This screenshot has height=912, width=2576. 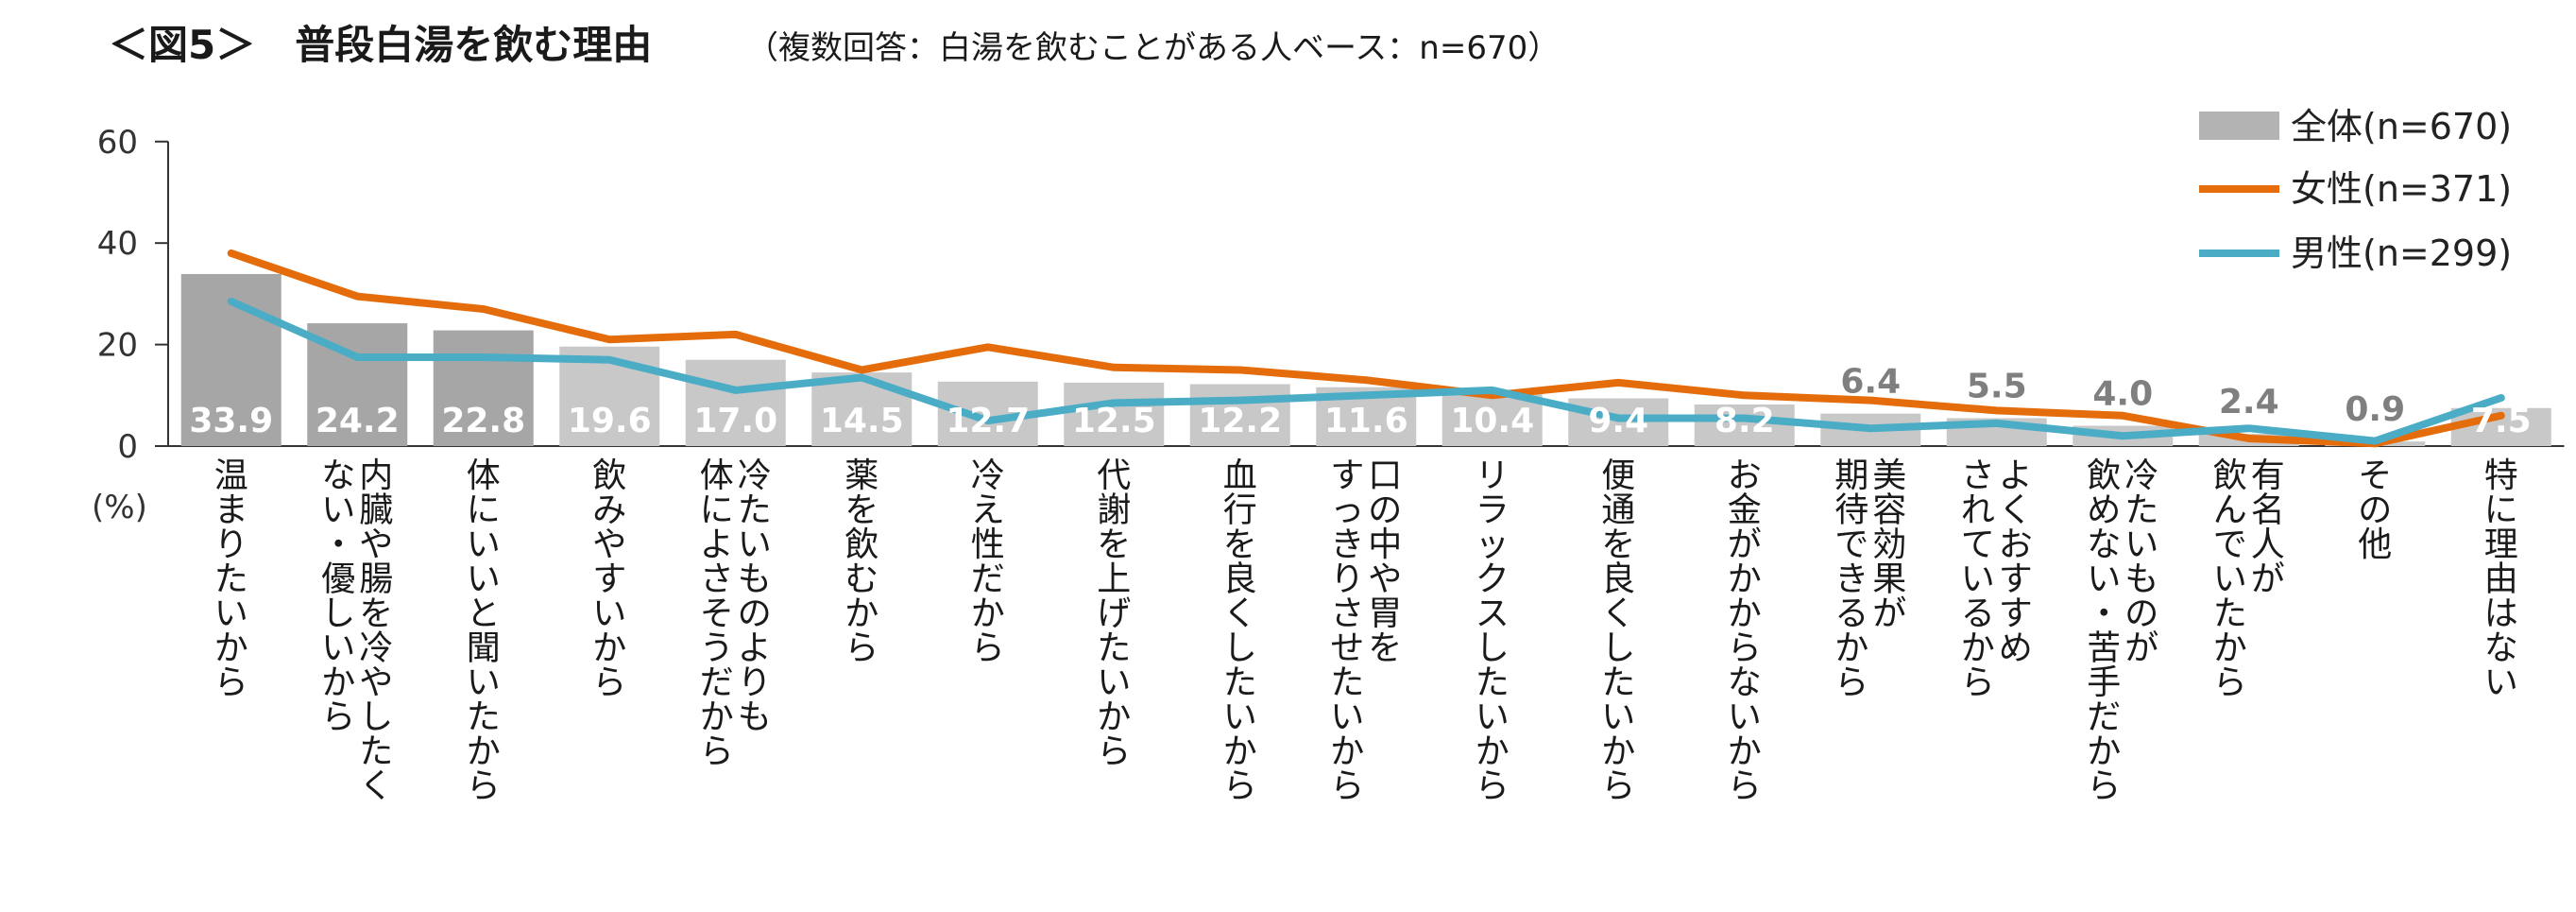 I want to click on category-label-column: よくおすすめ, so click(x=2016, y=562).